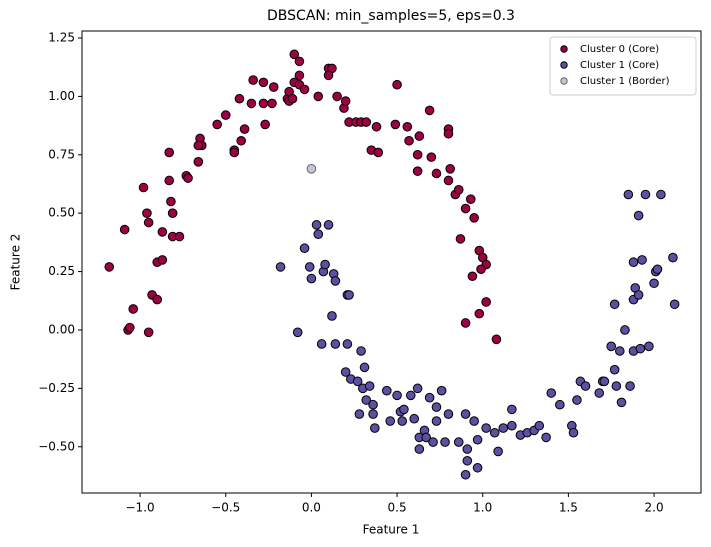 Image resolution: width=711 pixels, height=547 pixels. Describe the element at coordinates (61, 96) in the screenshot. I see `y-tick-label: 1.00` at that location.